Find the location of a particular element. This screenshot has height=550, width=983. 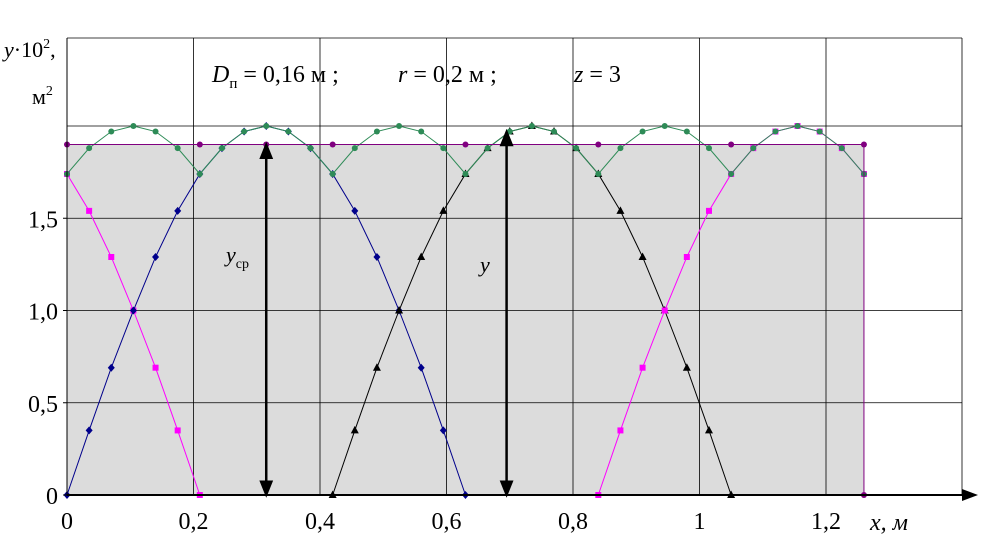

param-z: z = 3 is located at coordinates (597, 75).